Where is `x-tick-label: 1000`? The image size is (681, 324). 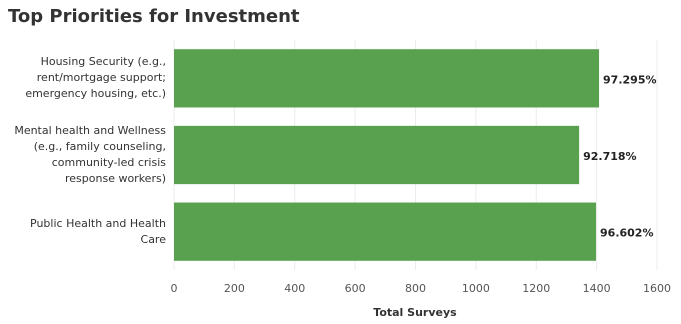 x-tick-label: 1000 is located at coordinates (476, 288).